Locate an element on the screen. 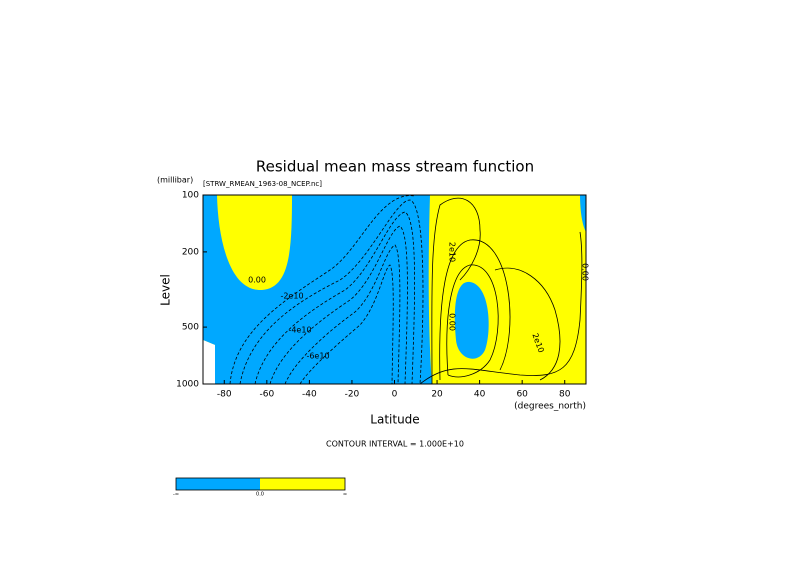 The image size is (789, 562). x-tick-label: -20 is located at coordinates (352, 395).